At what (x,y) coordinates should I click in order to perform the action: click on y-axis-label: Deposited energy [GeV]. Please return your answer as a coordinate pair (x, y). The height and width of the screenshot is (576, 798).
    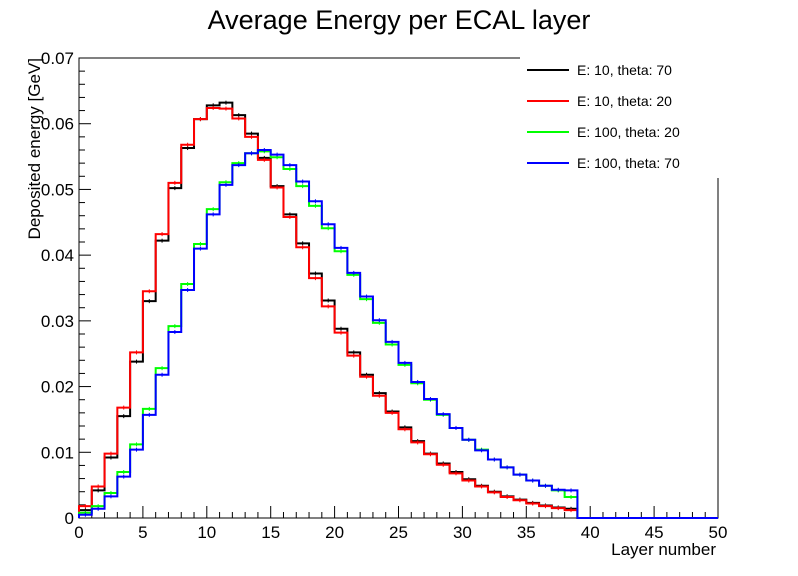
    Looking at the image, I should click on (34, 148).